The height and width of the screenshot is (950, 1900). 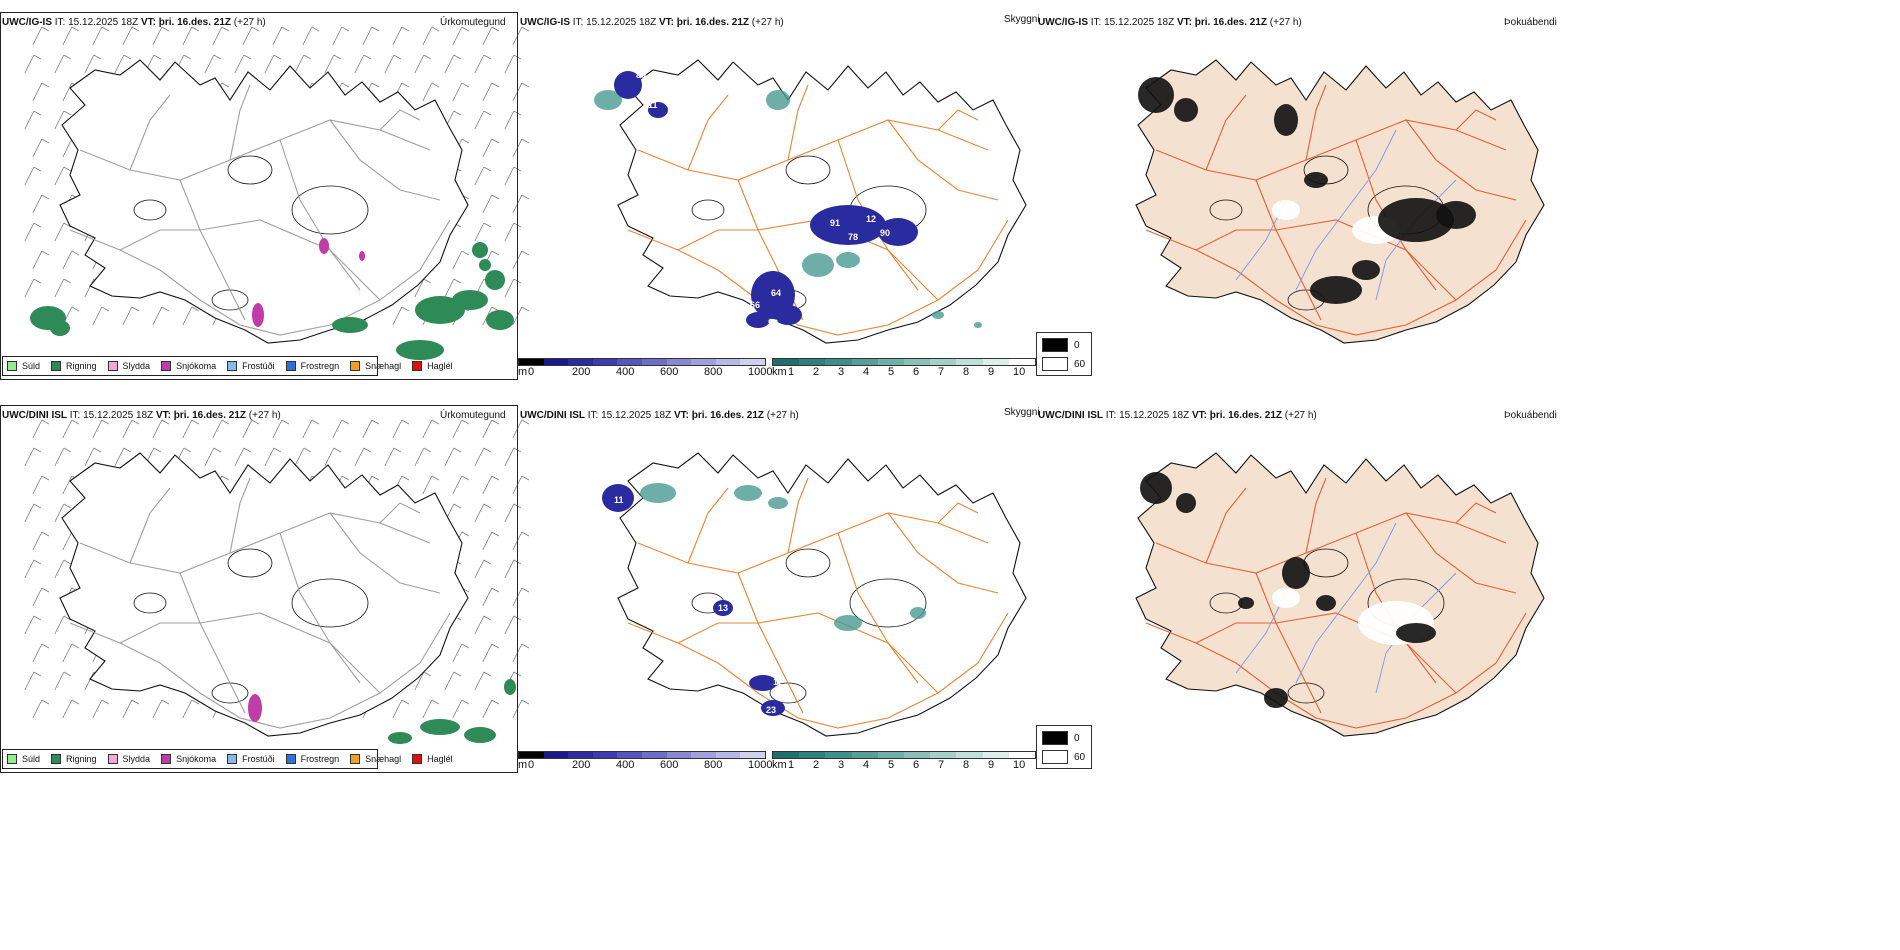 What do you see at coordinates (966, 372) in the screenshot?
I see `visibility-km-tick: 8` at bounding box center [966, 372].